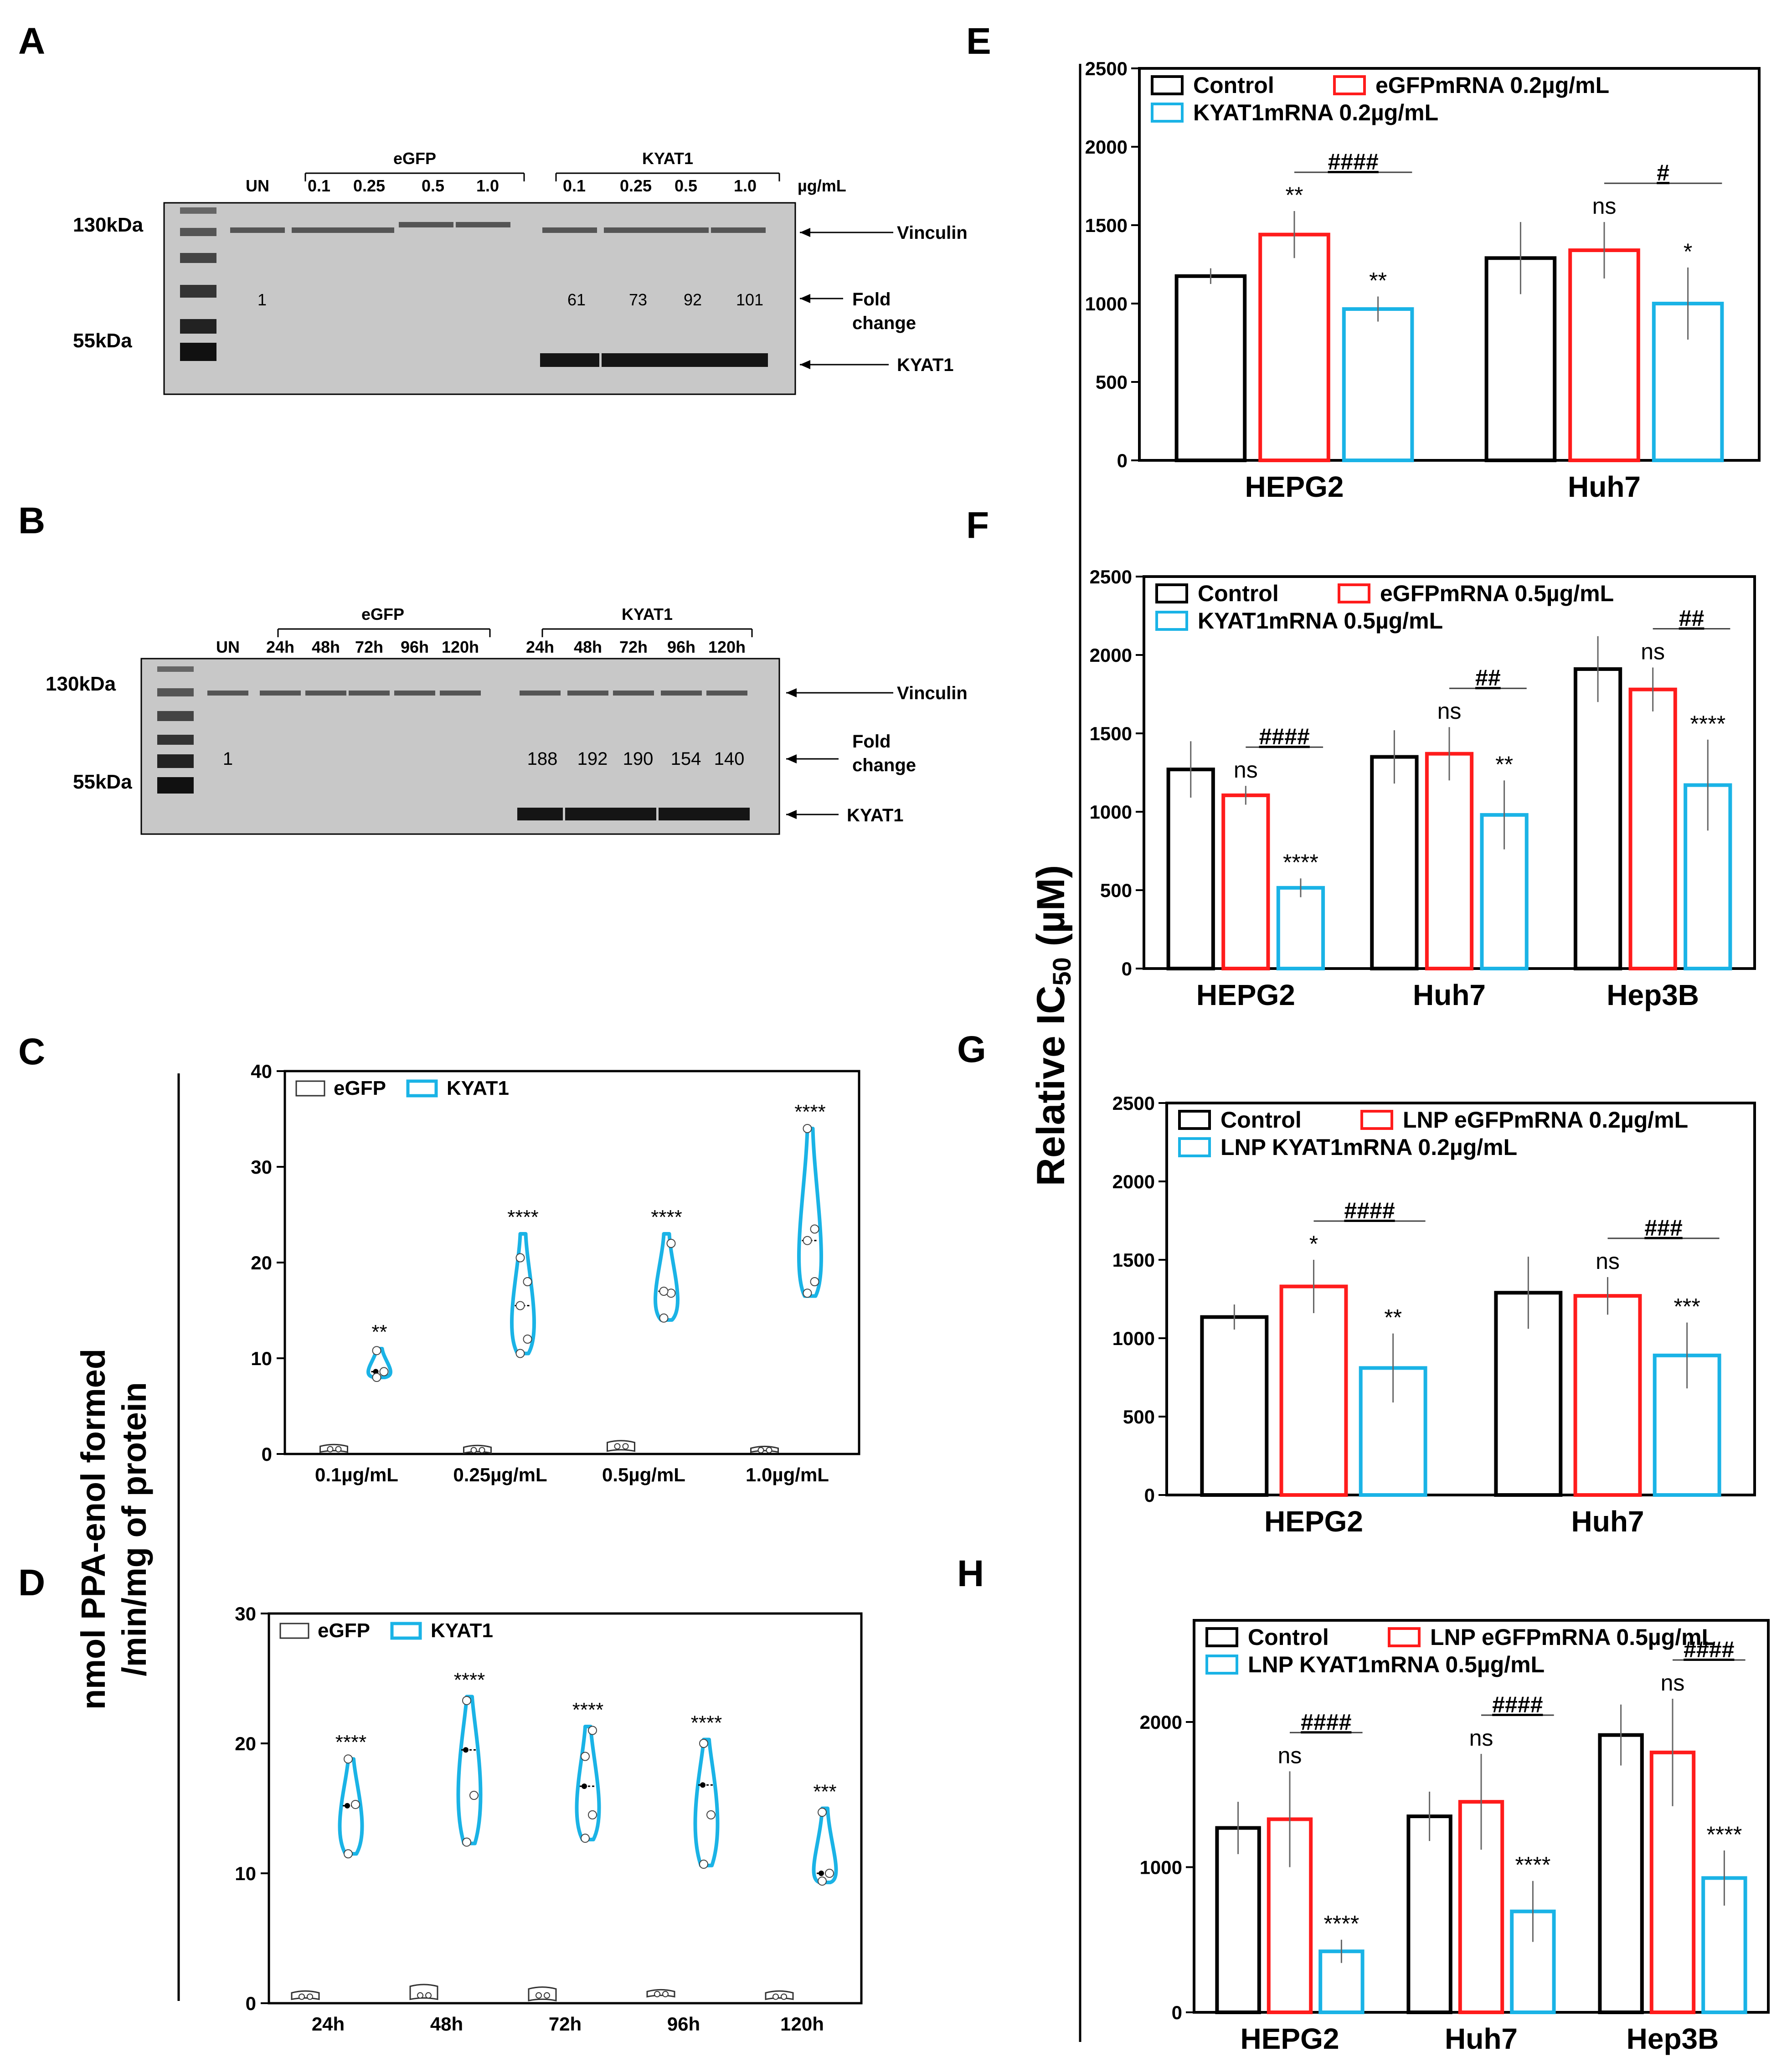 The image size is (1792, 2062). What do you see at coordinates (31, 1582) in the screenshot?
I see `panel-label-d: D` at bounding box center [31, 1582].